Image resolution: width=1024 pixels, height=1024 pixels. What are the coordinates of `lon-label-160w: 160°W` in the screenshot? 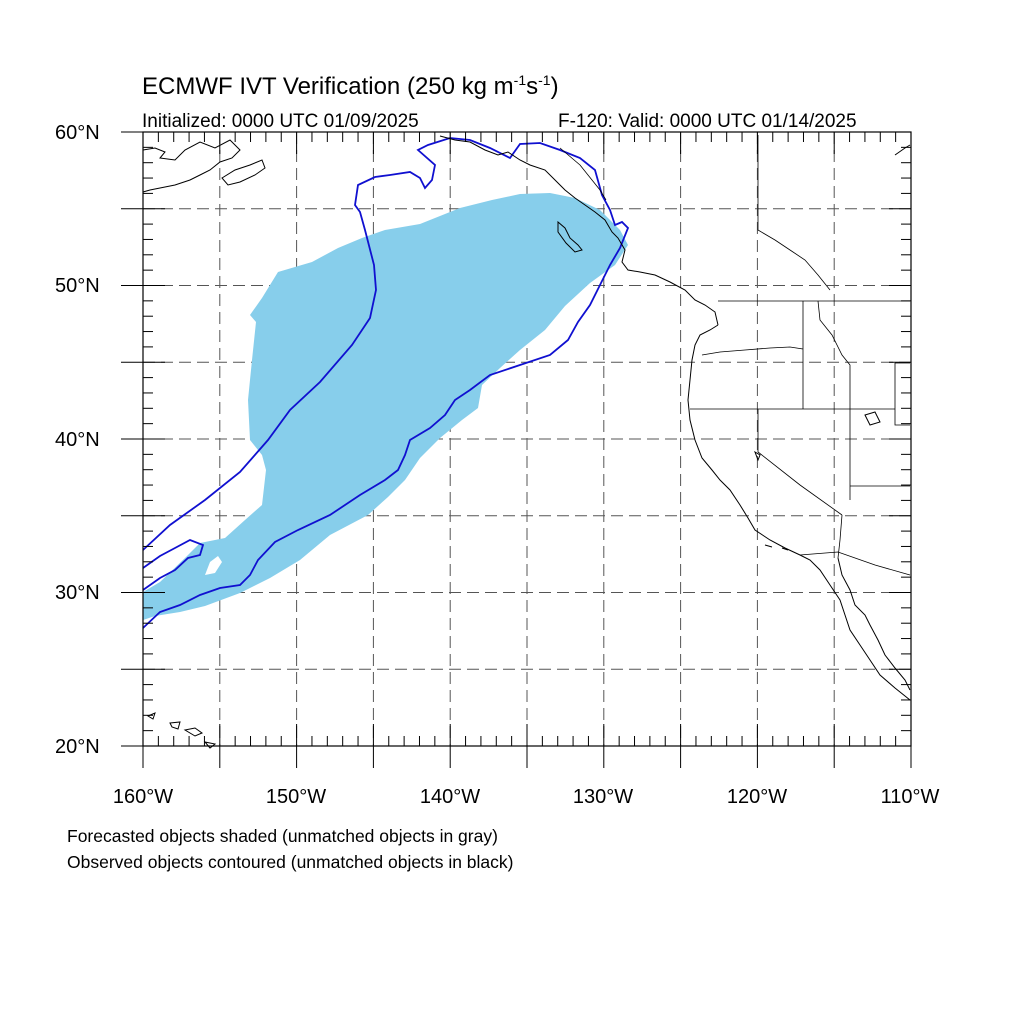 It's located at (143, 797).